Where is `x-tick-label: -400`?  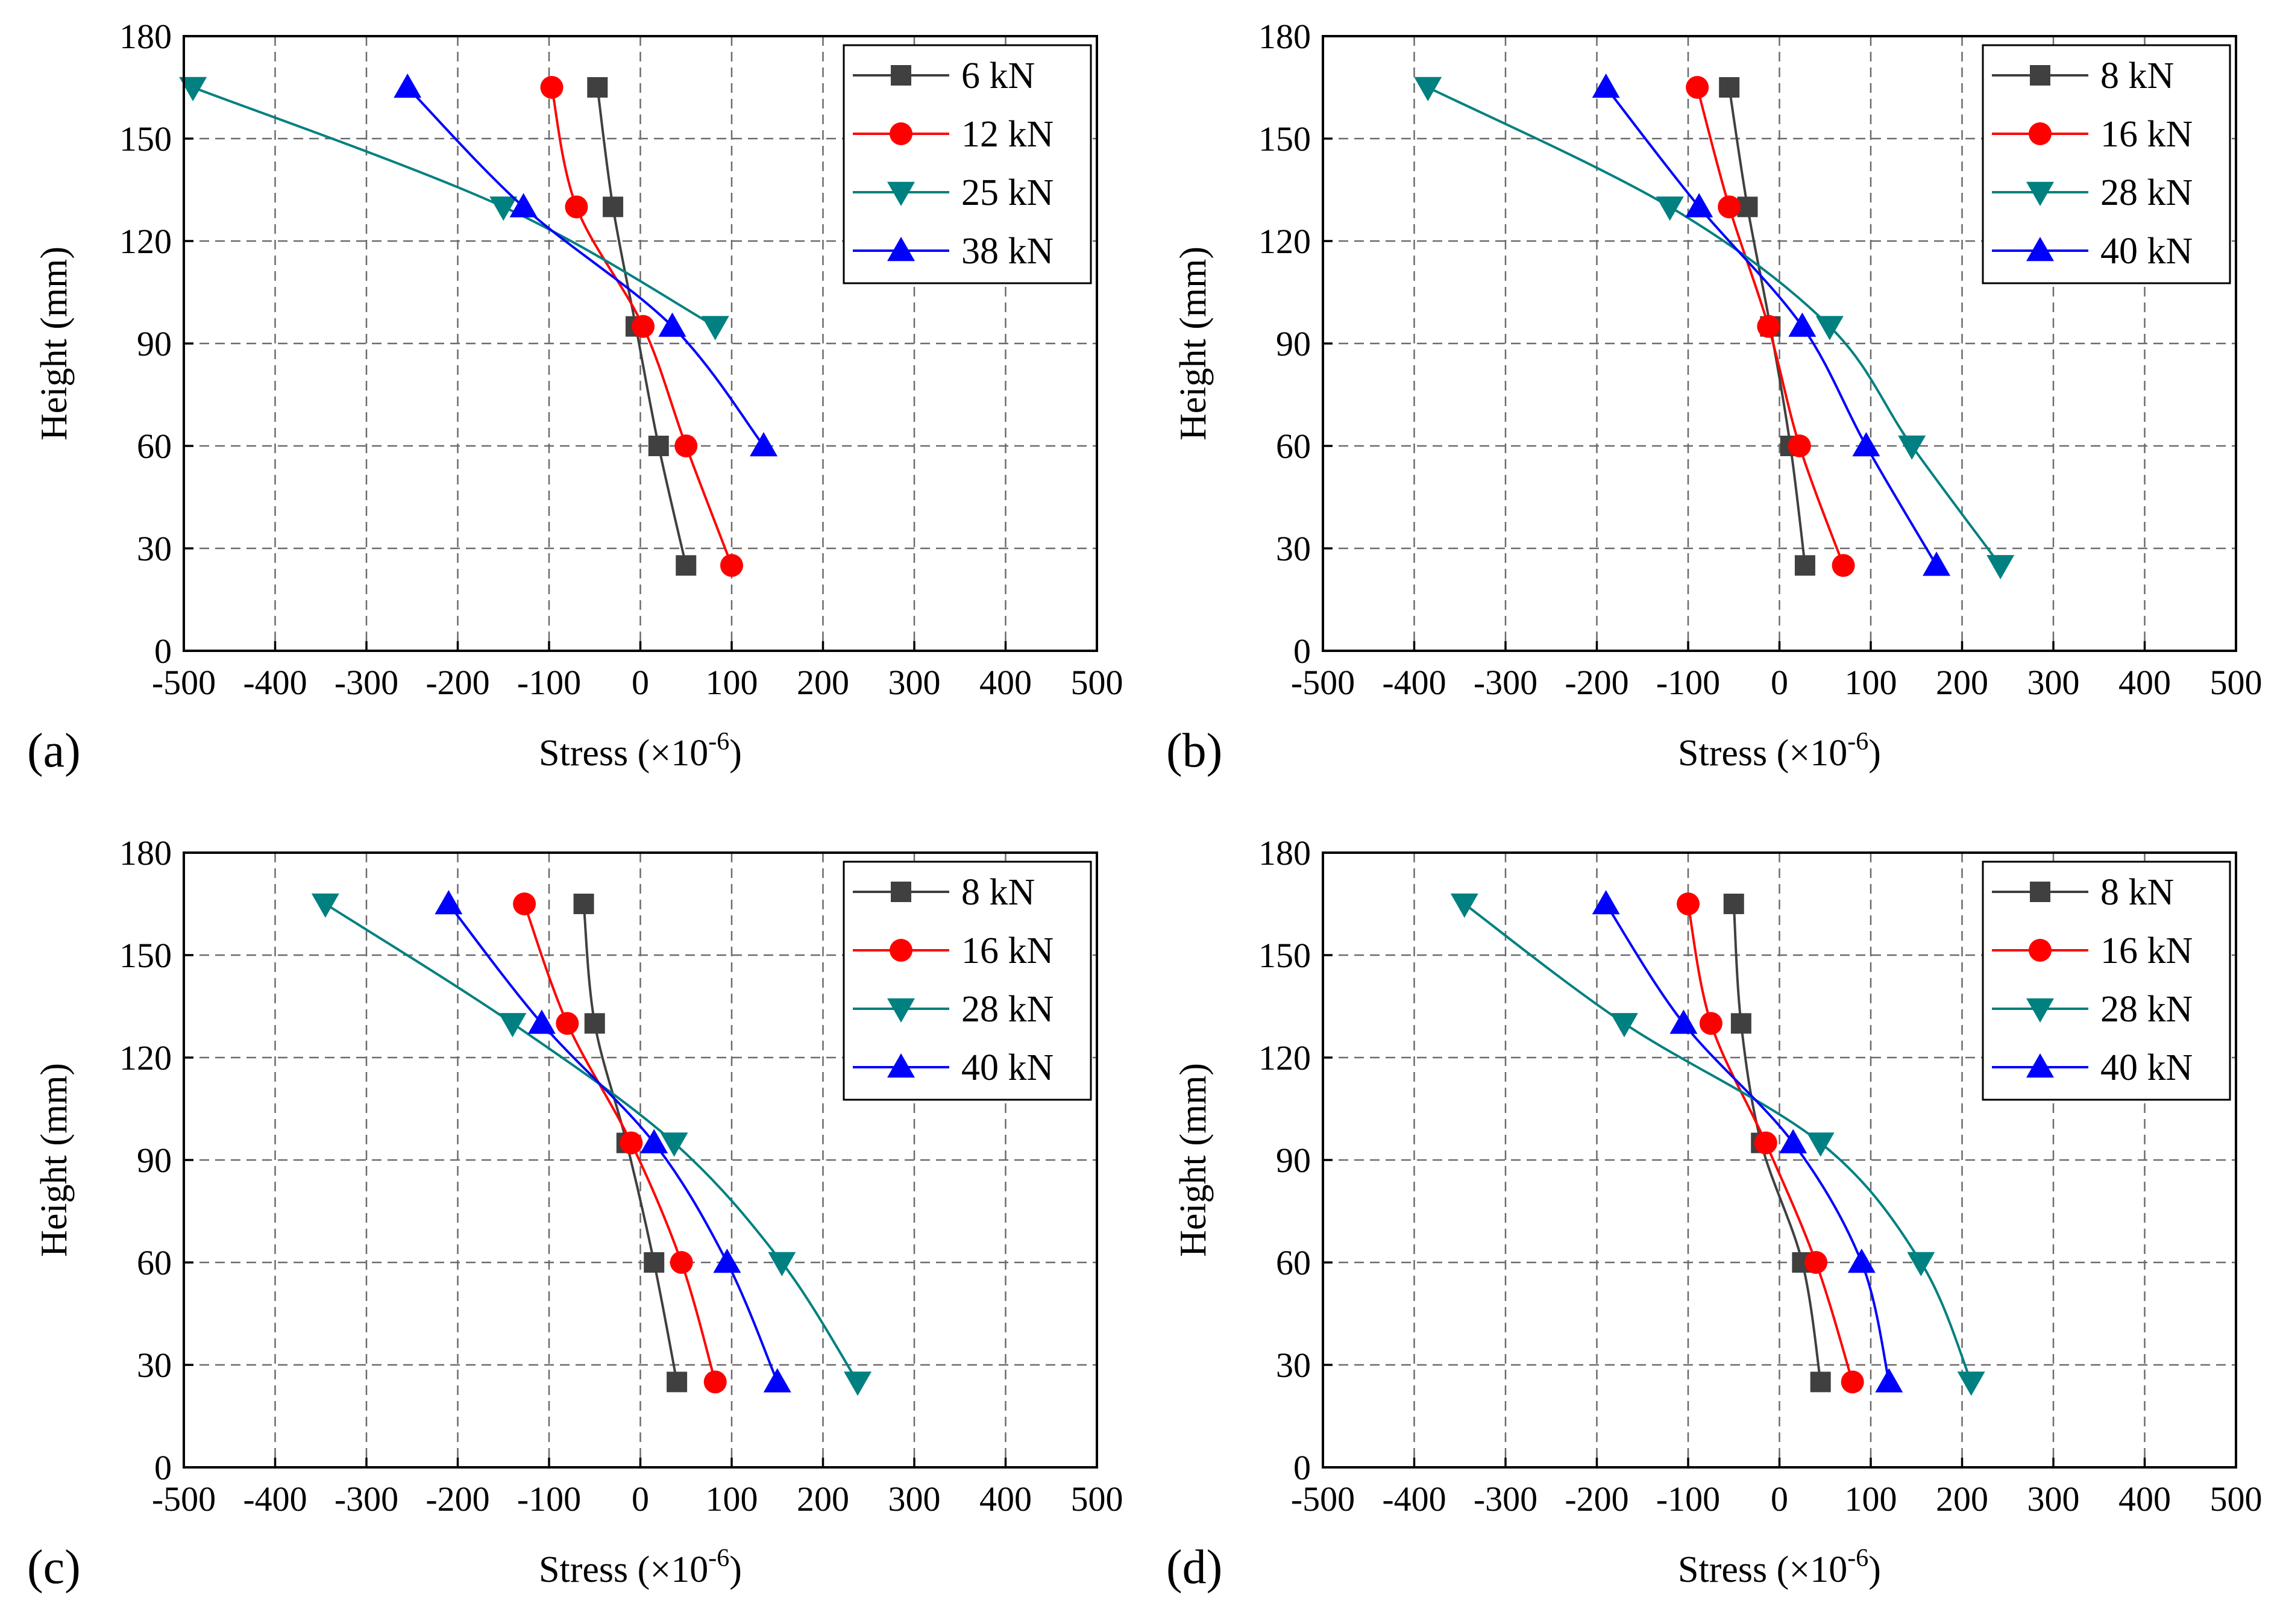 x-tick-label: -400 is located at coordinates (1414, 682).